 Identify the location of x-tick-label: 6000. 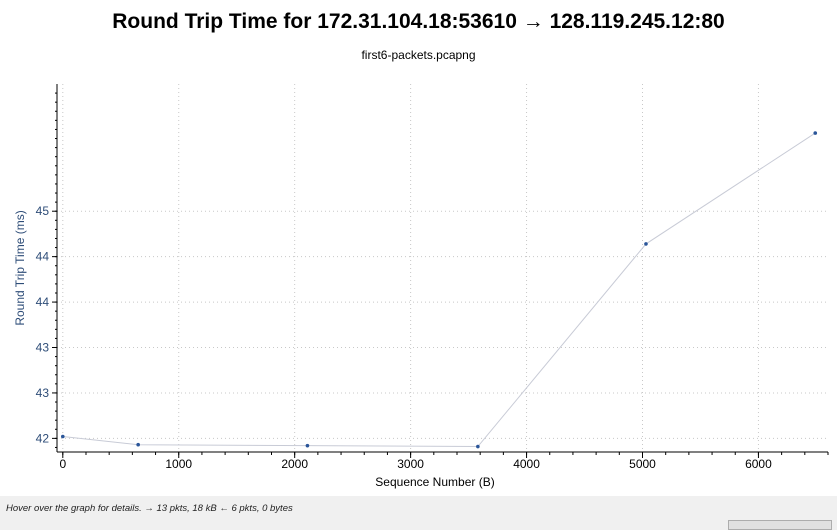
(758, 464).